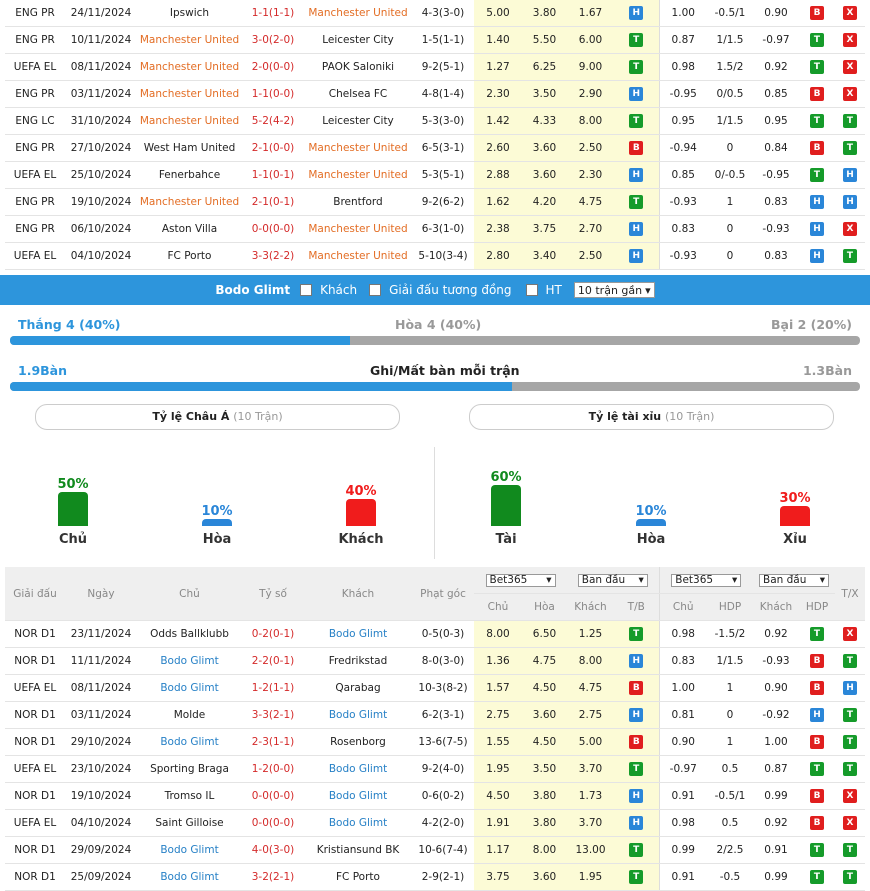 This screenshot has width=870, height=891. I want to click on odds-home-cell: 1.91, so click(498, 823).